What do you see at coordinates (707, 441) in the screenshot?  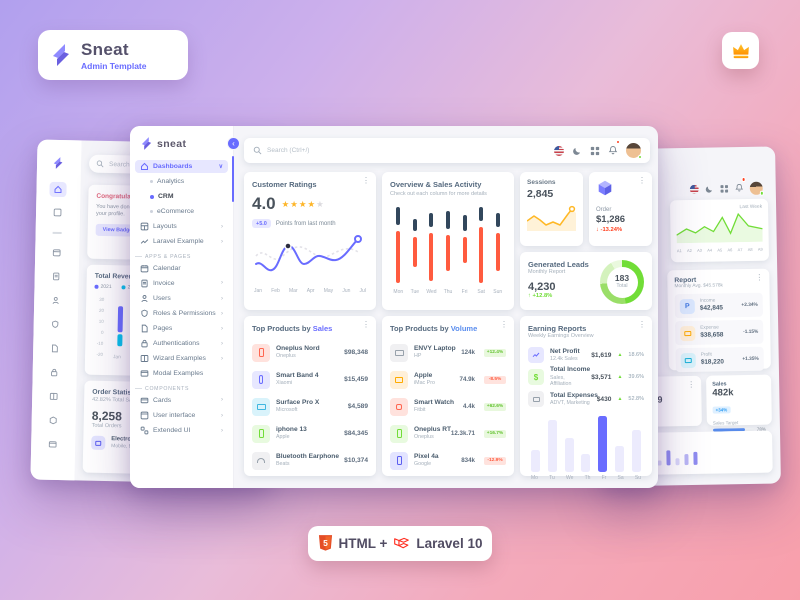 I see `partial-card-label: ses` at bounding box center [707, 441].